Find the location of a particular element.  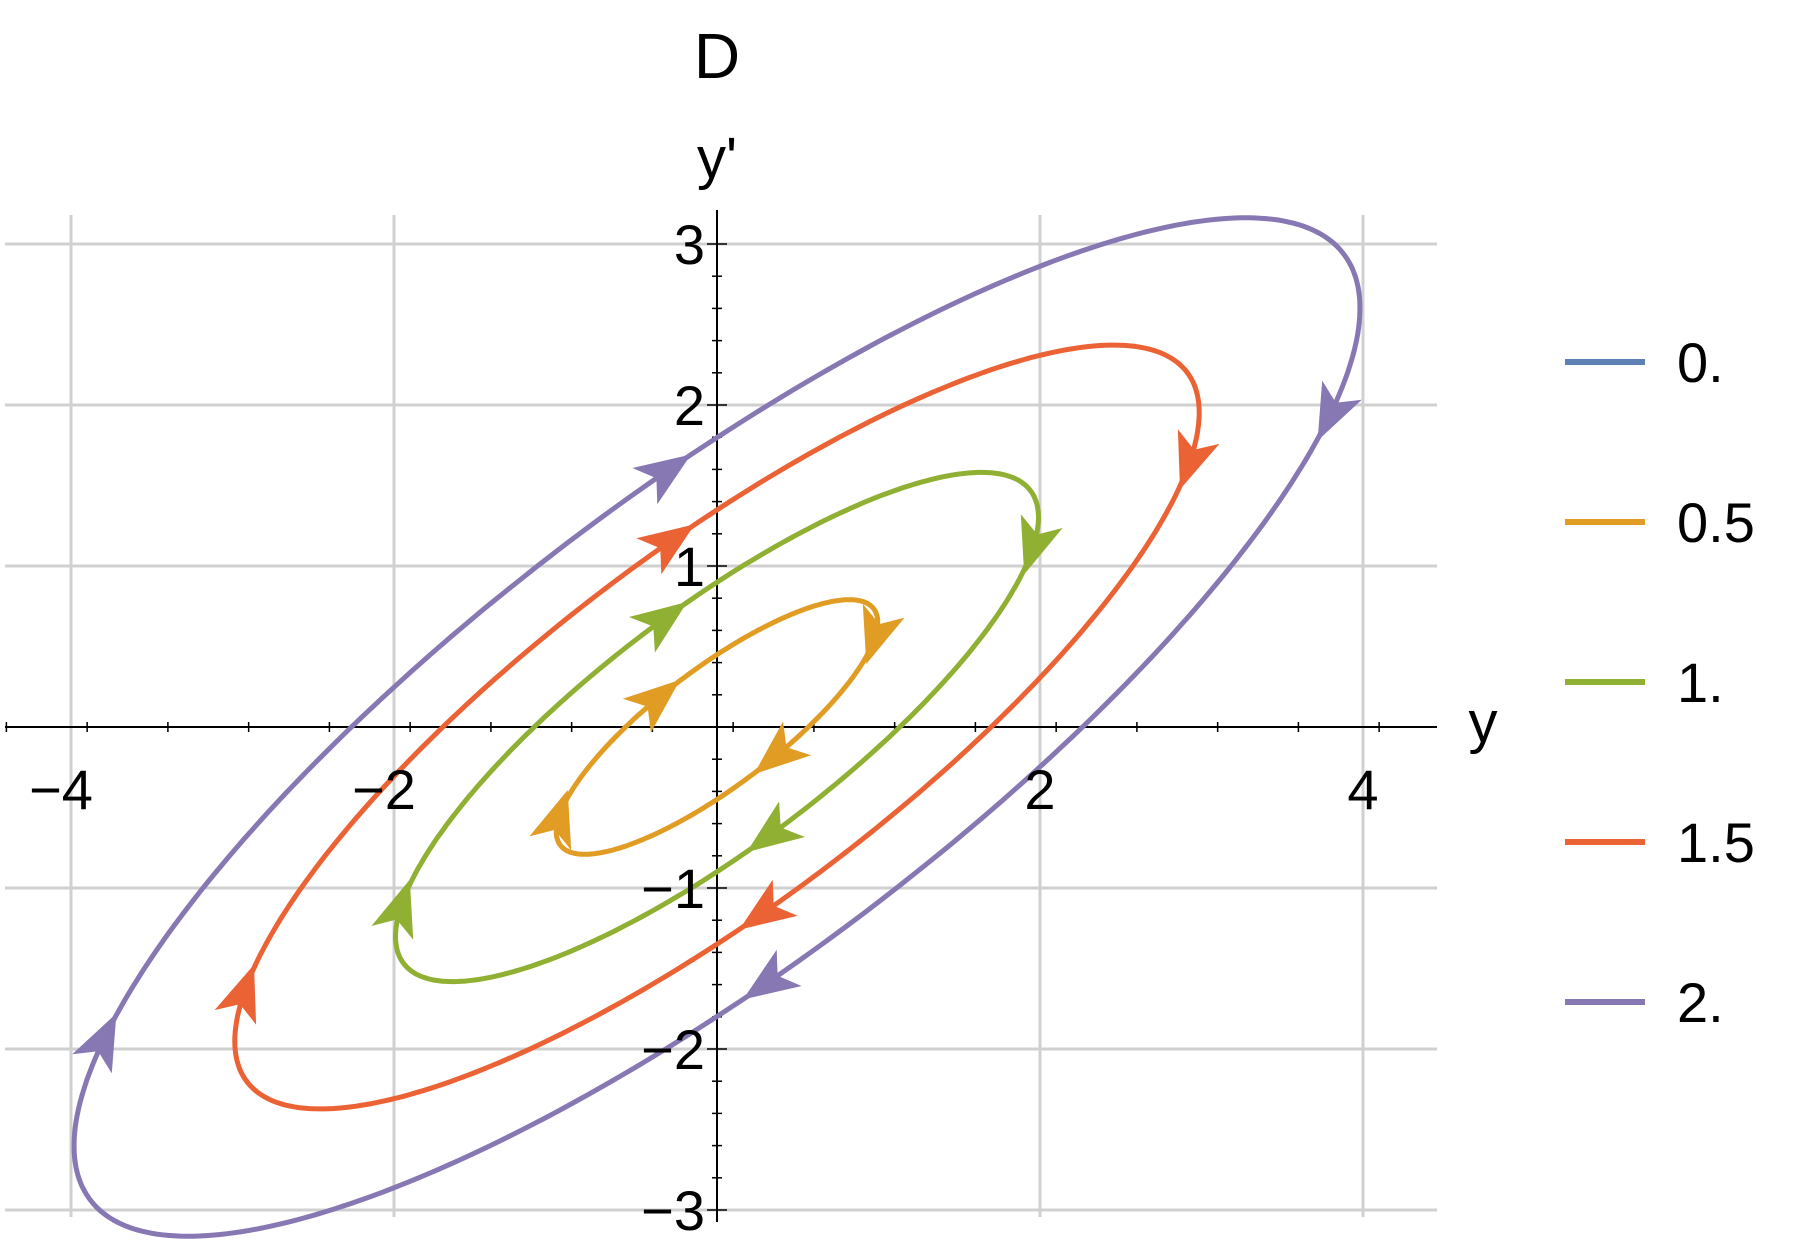

arrowhead-2--0 is located at coordinates (1339, 410).